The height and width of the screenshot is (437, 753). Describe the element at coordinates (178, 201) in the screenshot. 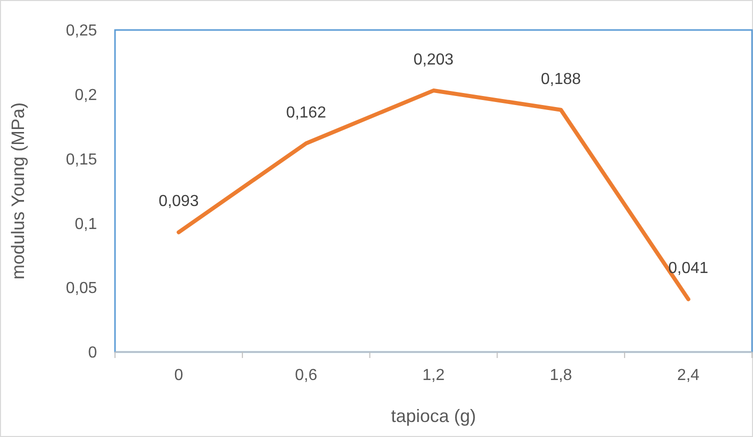

I see `data-label: 0,093` at that location.